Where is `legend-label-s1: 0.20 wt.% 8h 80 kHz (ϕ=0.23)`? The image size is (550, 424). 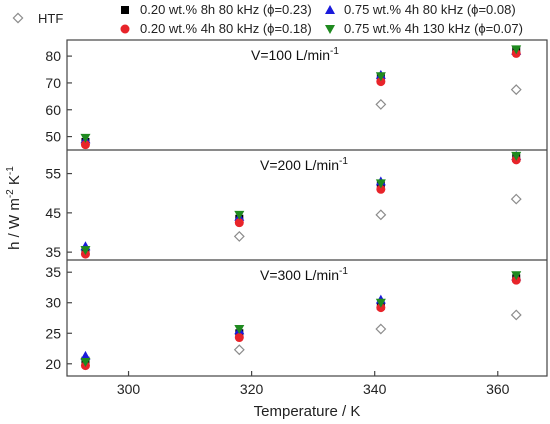
legend-label-s1: 0.20 wt.% 8h 80 kHz (ϕ=0.23) is located at coordinates (226, 9).